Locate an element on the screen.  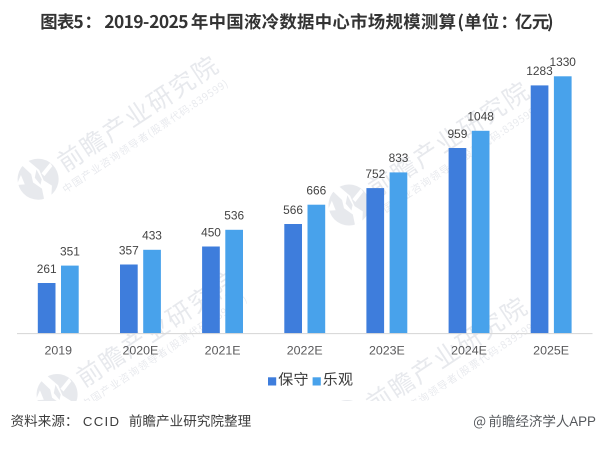
svg-text: CCID is located at coordinates (101, 421).